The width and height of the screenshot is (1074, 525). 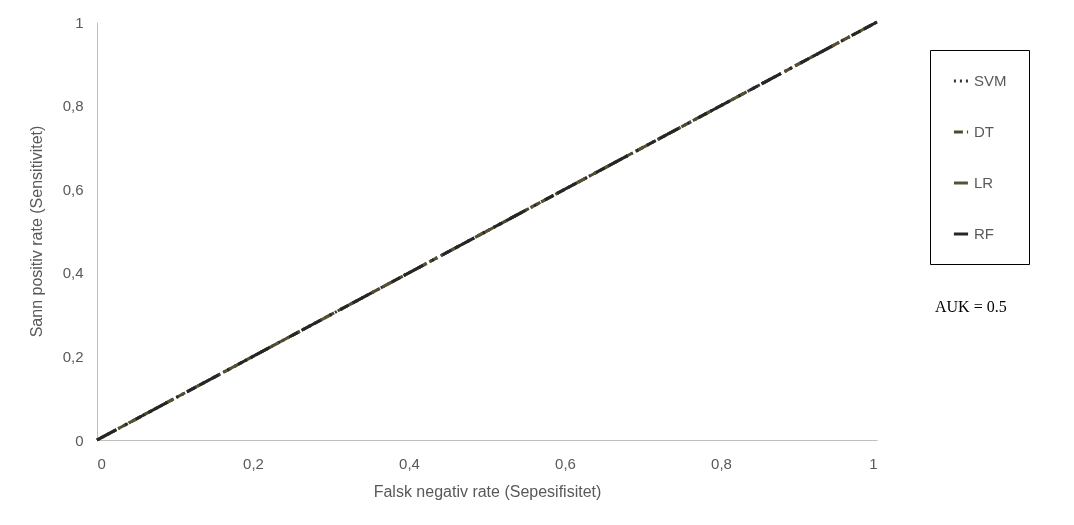 What do you see at coordinates (79, 22) in the screenshot?
I see `y-tick-label: 1` at bounding box center [79, 22].